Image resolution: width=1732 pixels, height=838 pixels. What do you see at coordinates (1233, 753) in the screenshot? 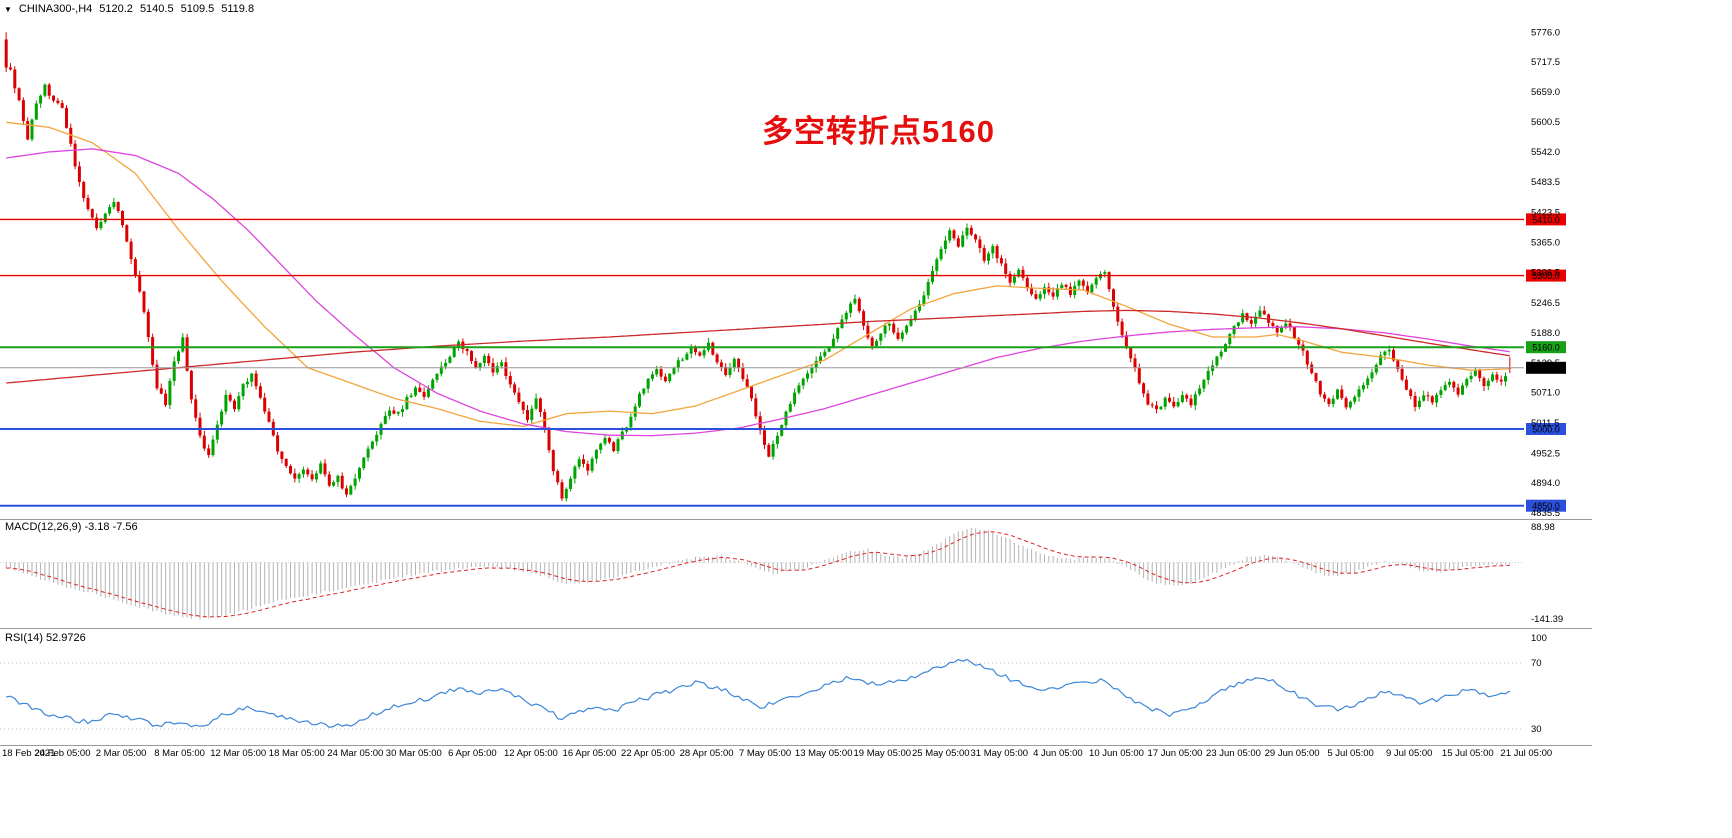
I see `time-axis-label: 23 Jun 05:00` at bounding box center [1233, 753].